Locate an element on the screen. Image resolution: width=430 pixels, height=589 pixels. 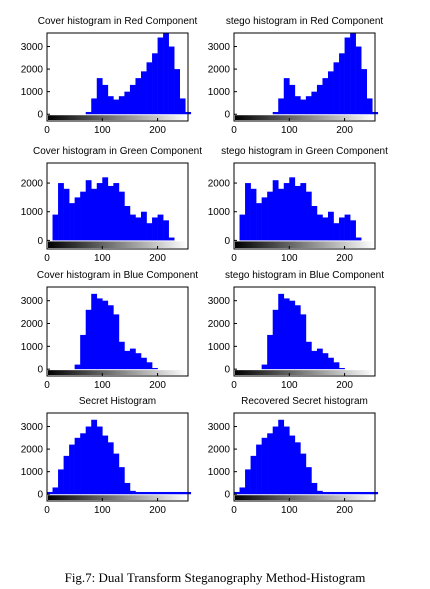
chart-title: Cover histogram in Red Component is located at coordinates (118, 21).